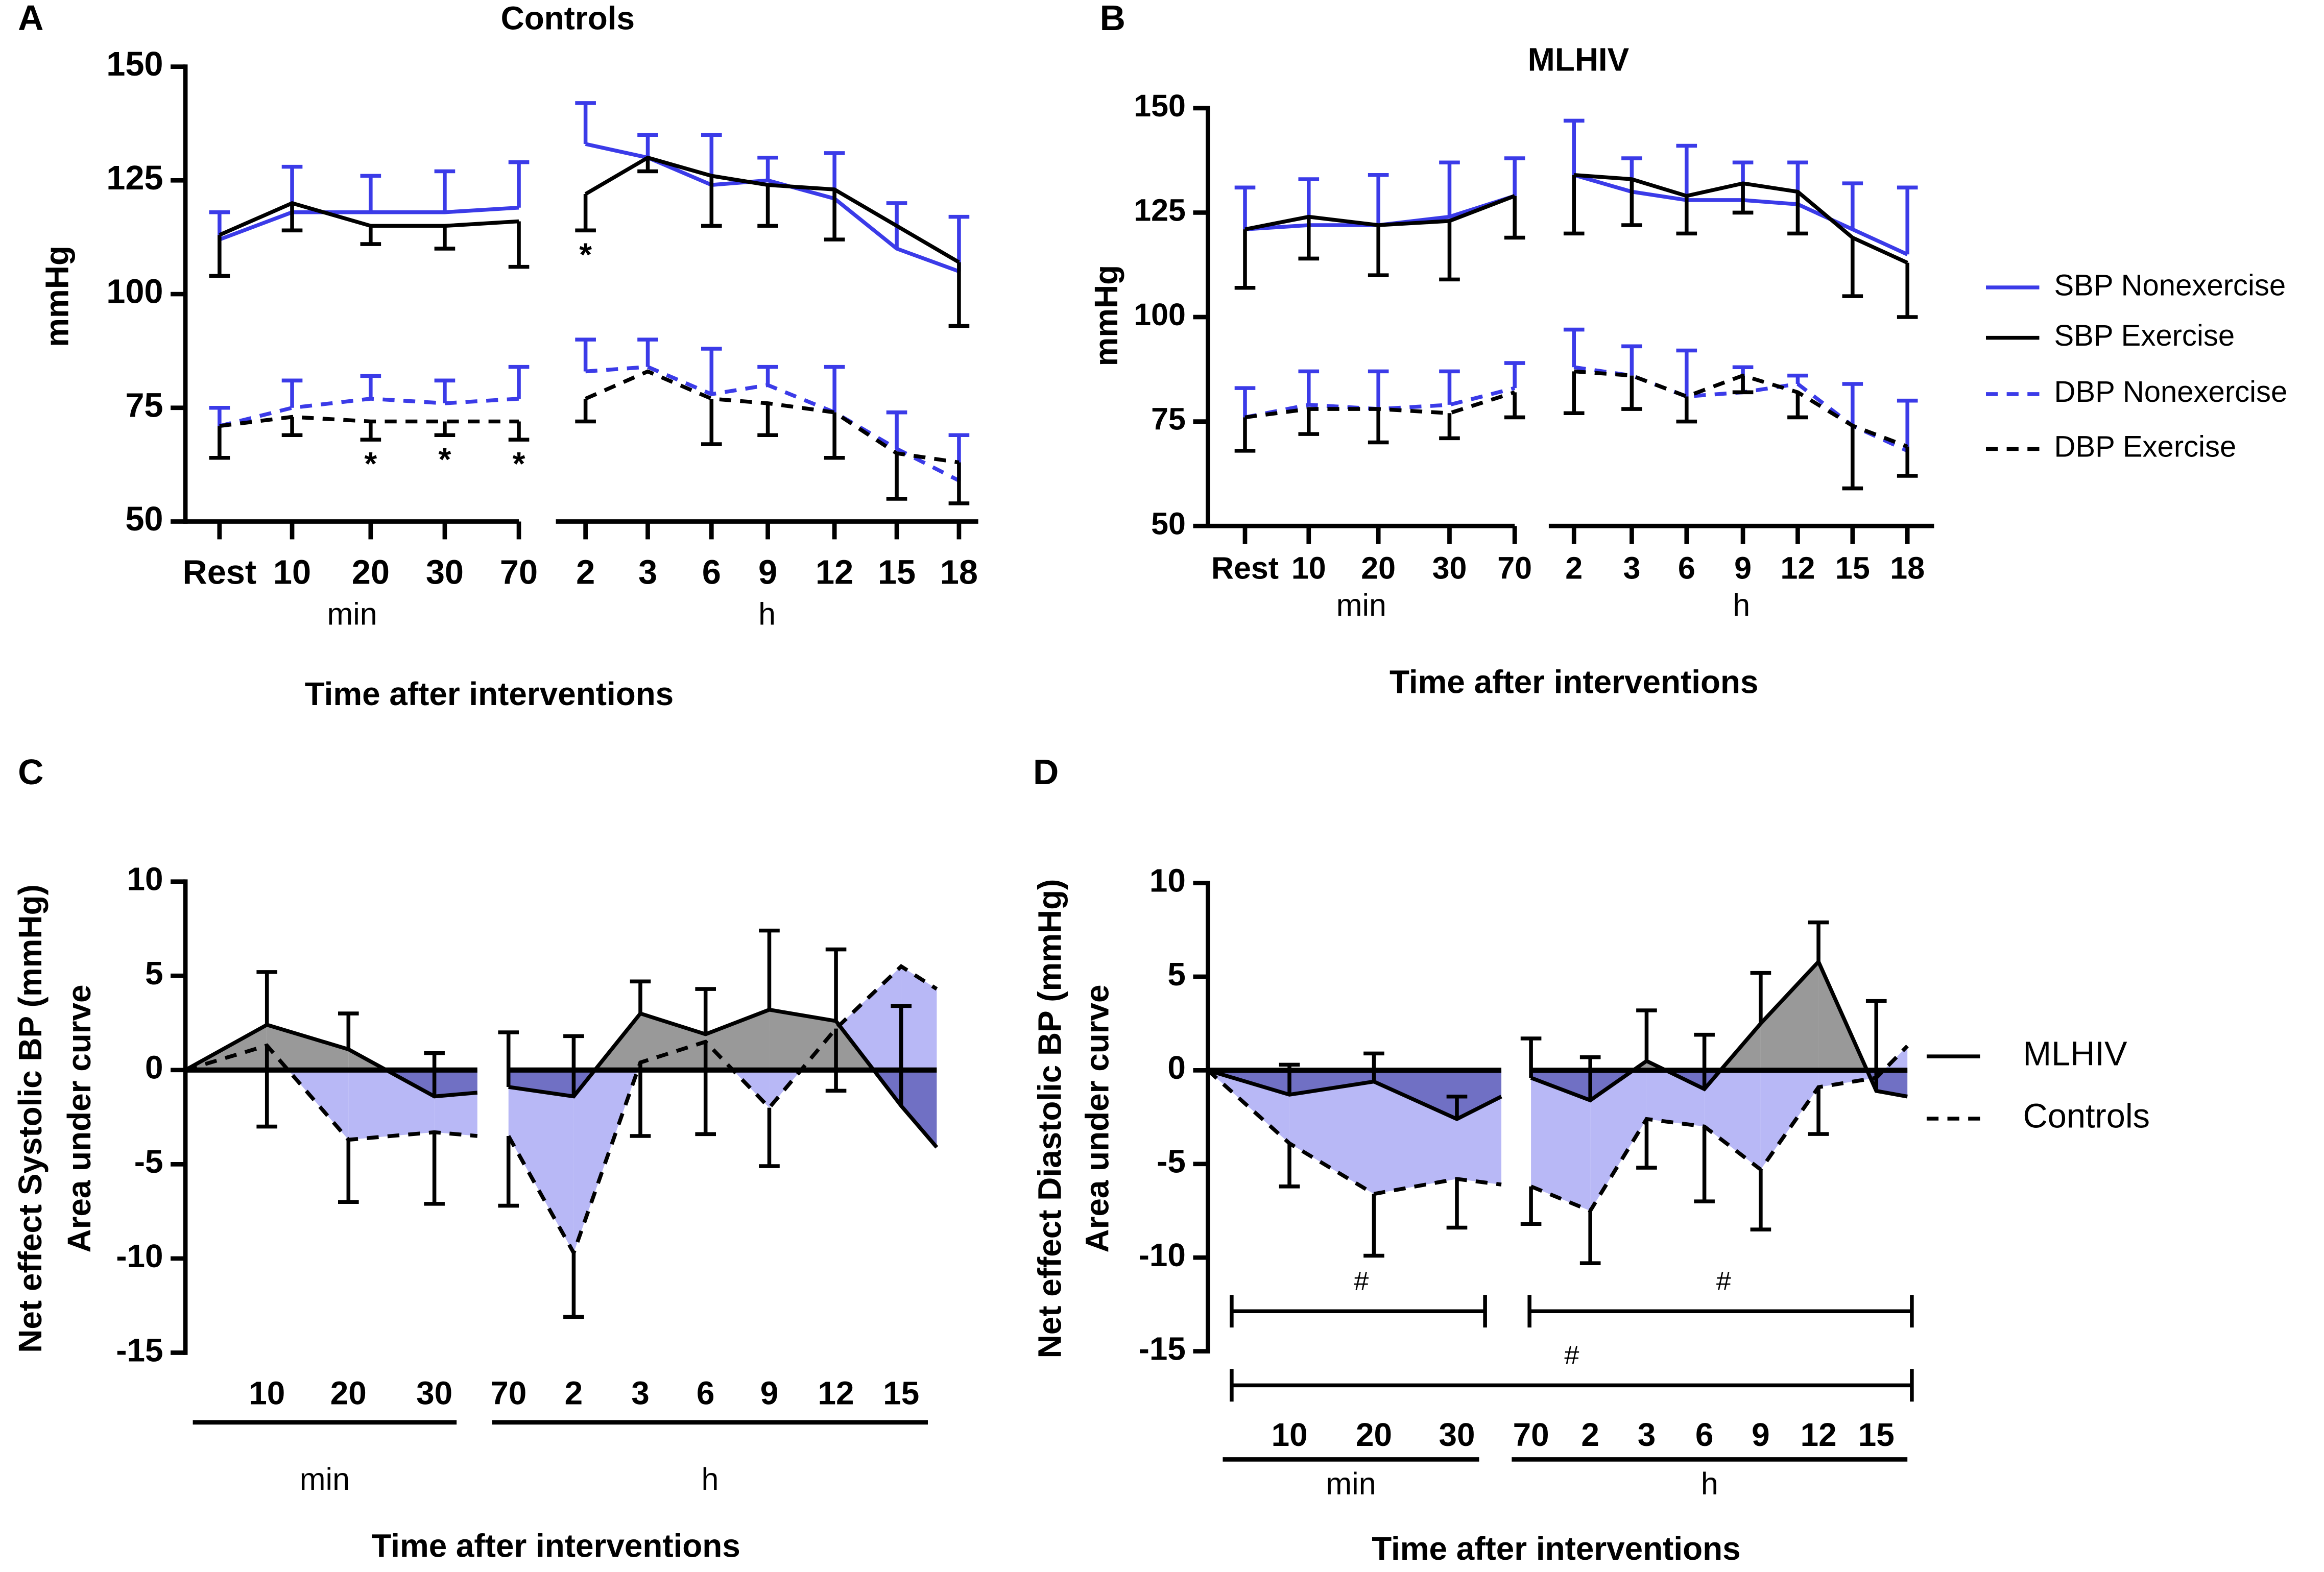  Describe the element at coordinates (2145, 447) in the screenshot. I see `legend-label: DBP Exercise` at that location.